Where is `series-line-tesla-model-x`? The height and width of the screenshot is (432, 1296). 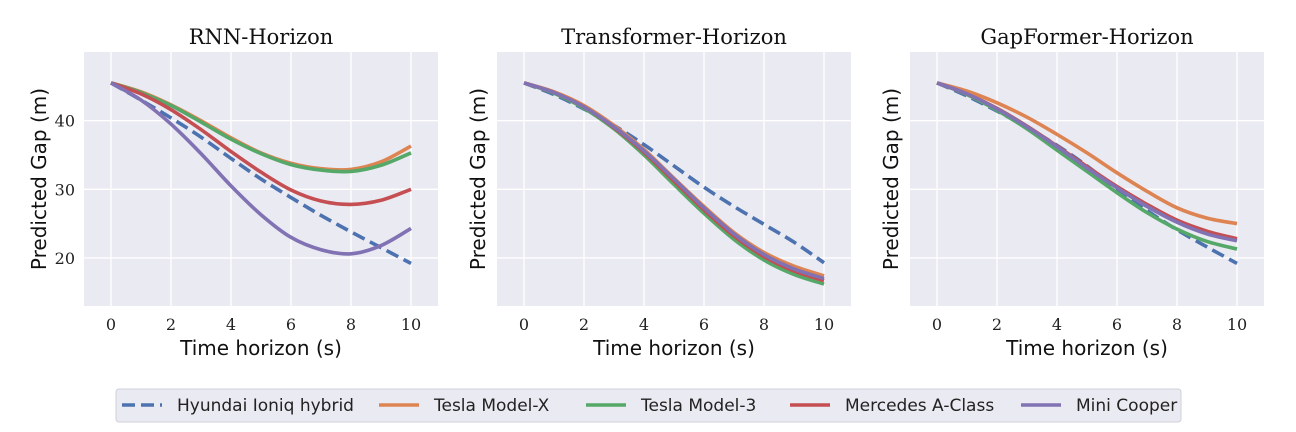 series-line-tesla-model-x is located at coordinates (1087, 153).